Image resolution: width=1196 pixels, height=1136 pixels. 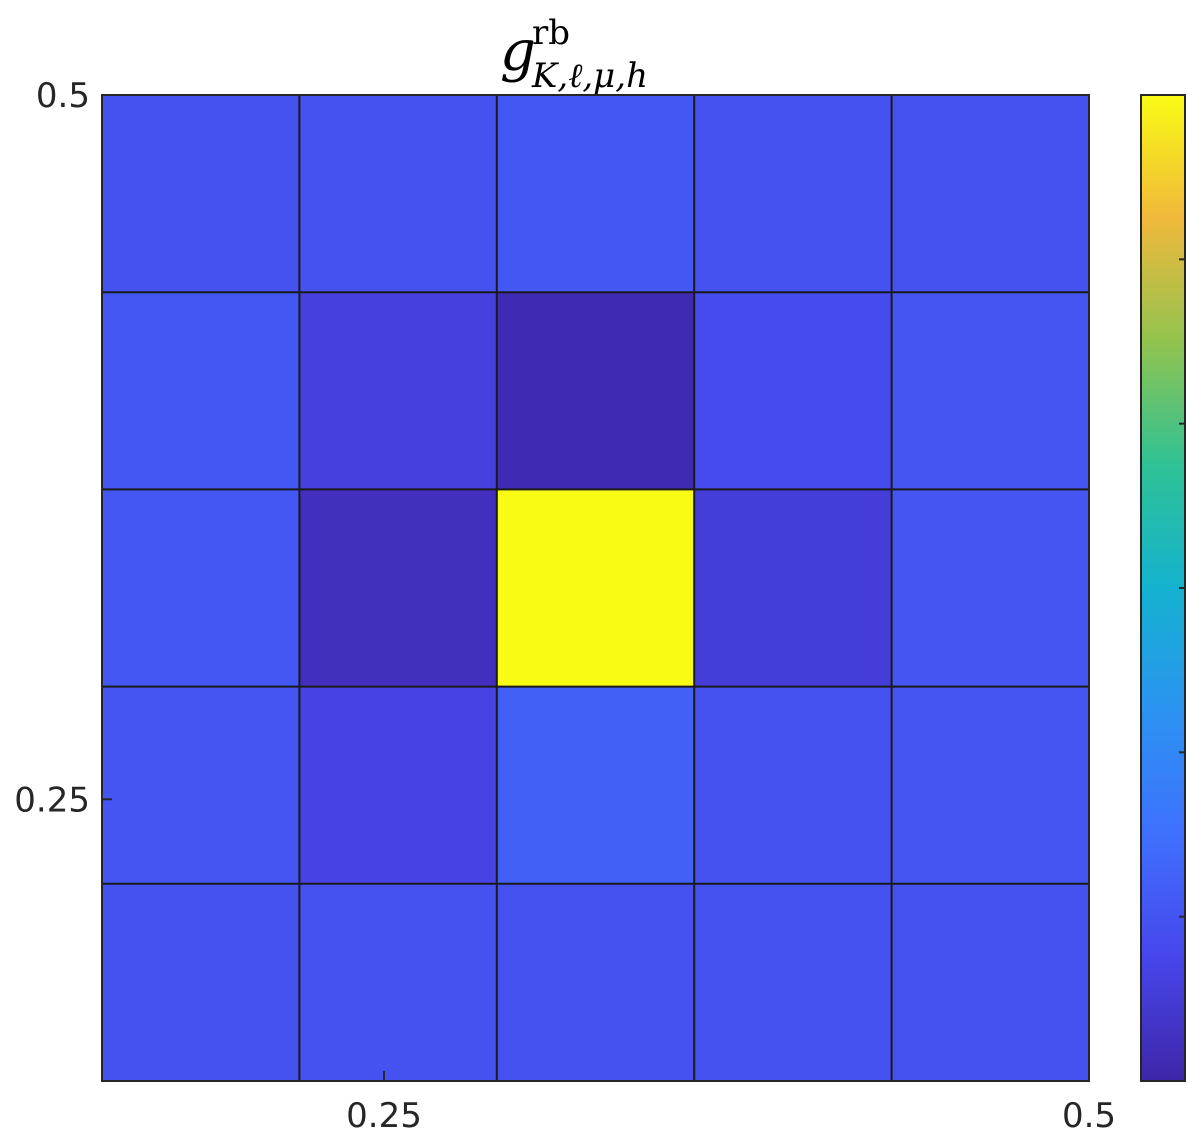 What do you see at coordinates (398, 588) in the screenshot?
I see `heatmap-cell-r2-c1` at bounding box center [398, 588].